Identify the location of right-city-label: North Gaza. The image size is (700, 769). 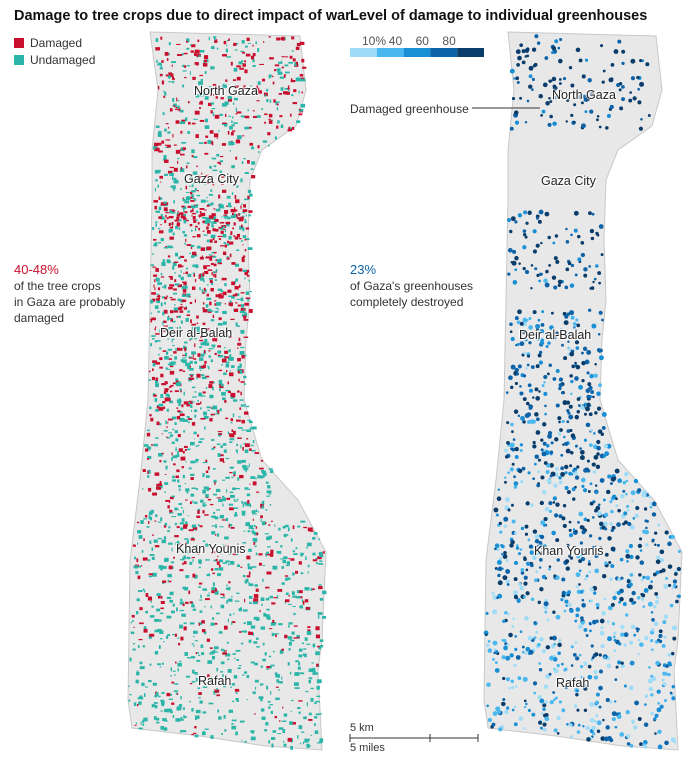
(584, 95).